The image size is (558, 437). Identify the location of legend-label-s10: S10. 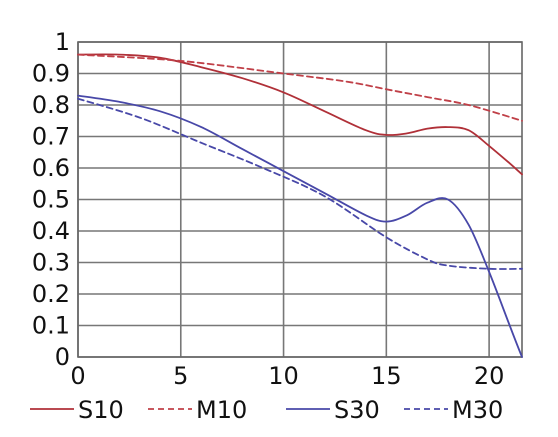
(101, 410).